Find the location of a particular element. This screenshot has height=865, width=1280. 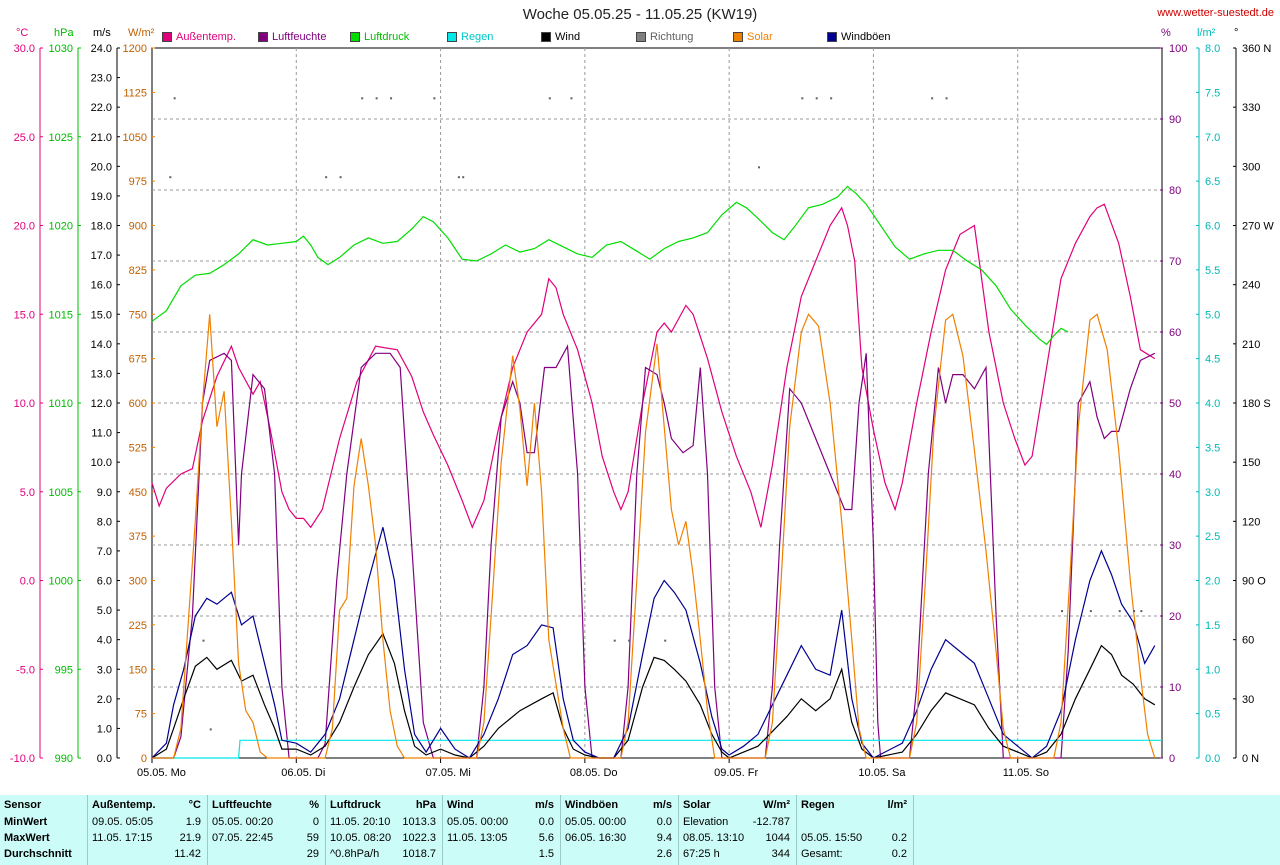

wind-tick-label: 1.0 is located at coordinates (104, 729).